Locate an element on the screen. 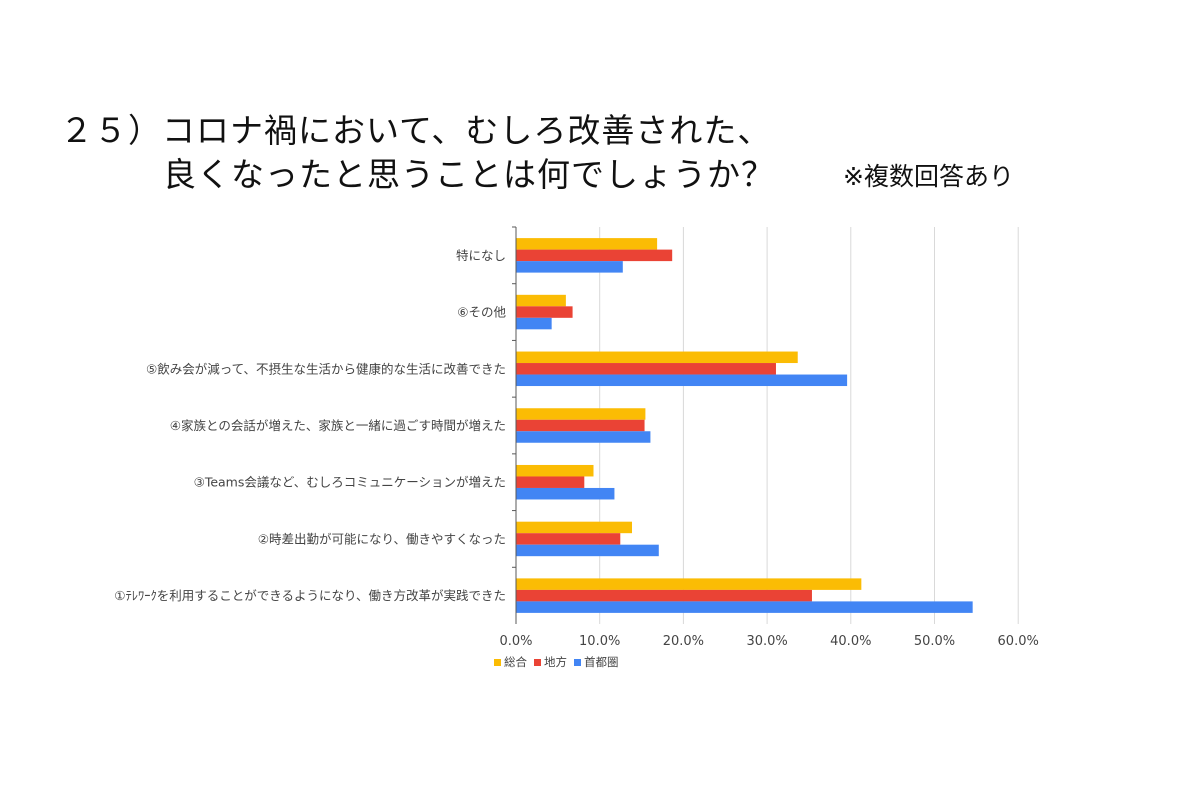  legend-label: 総合 is located at coordinates (515, 662).